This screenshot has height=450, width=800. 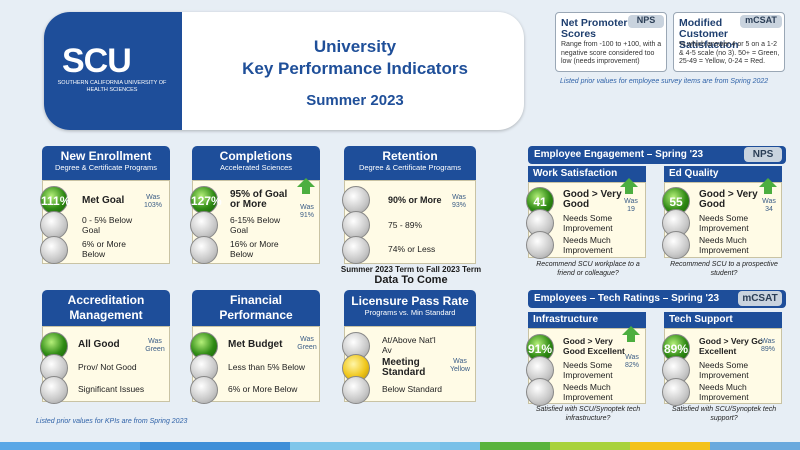 What do you see at coordinates (657, 299) in the screenshot?
I see `tech-ratings-header: Employees – Tech Ratings – Spring '23` at bounding box center [657, 299].